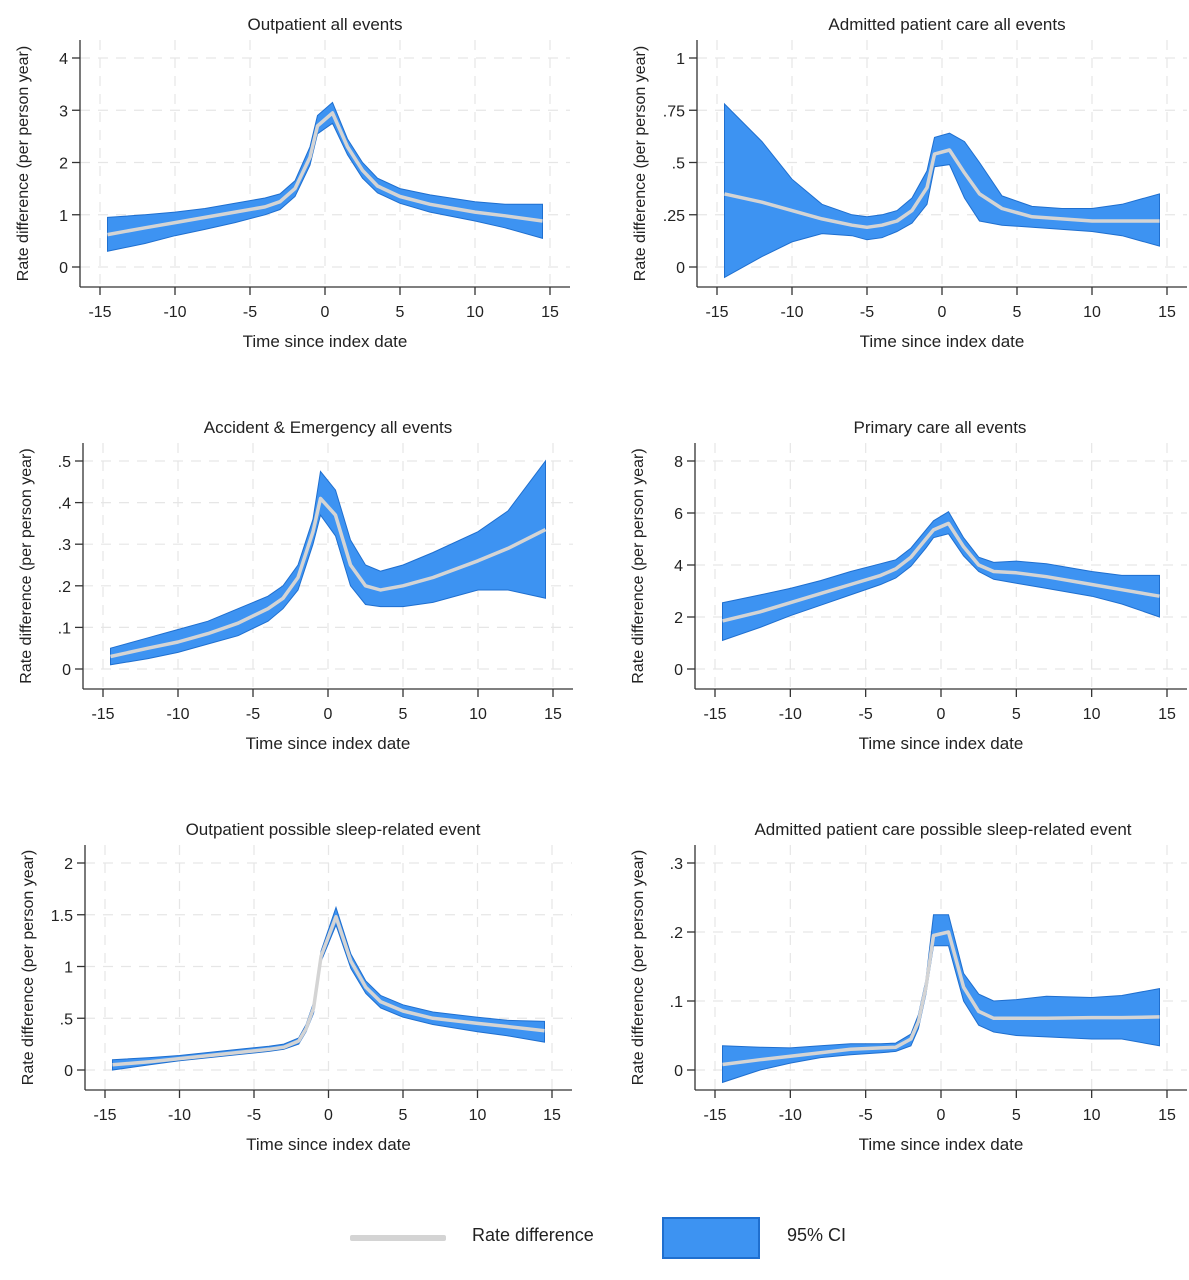 Image resolution: width=1189 pixels, height=1280 pixels. What do you see at coordinates (674, 111) in the screenshot?
I see `y-tick-label: .75` at bounding box center [674, 111].